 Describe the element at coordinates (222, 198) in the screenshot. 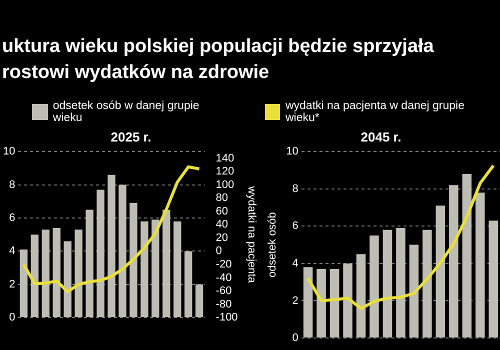

I see `y2-tick-label: 80` at that location.